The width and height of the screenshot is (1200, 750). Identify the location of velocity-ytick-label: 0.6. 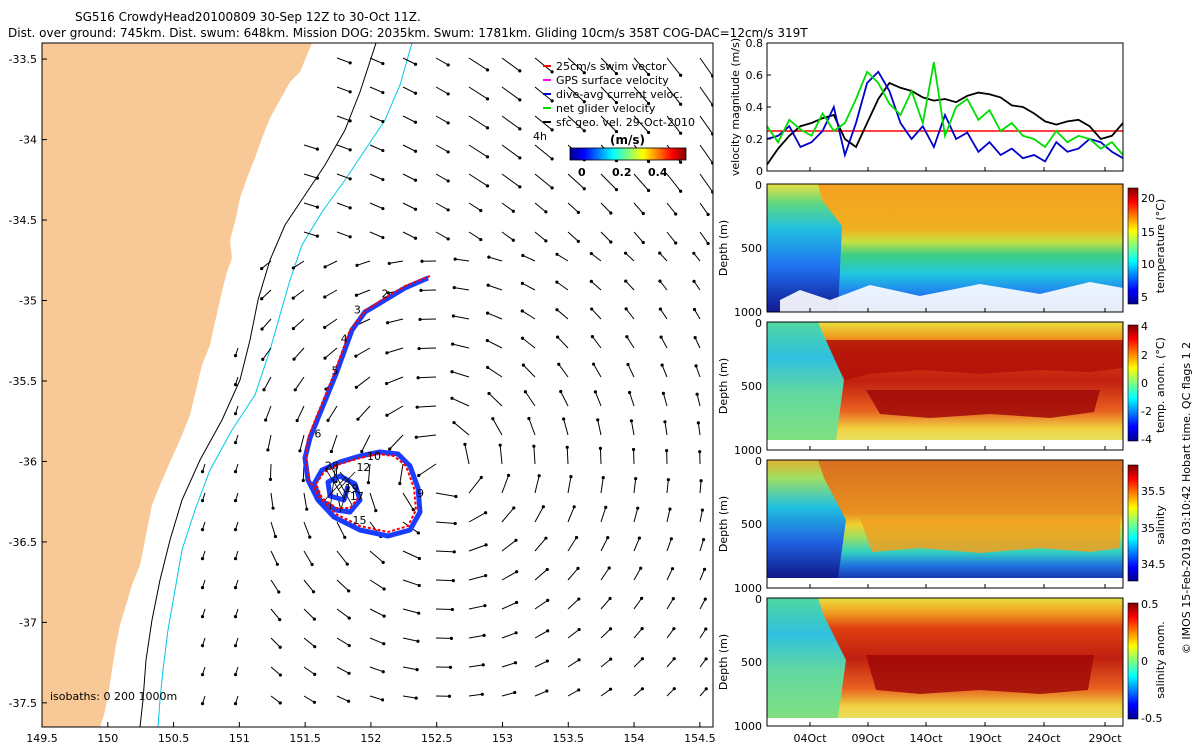
(755, 75).